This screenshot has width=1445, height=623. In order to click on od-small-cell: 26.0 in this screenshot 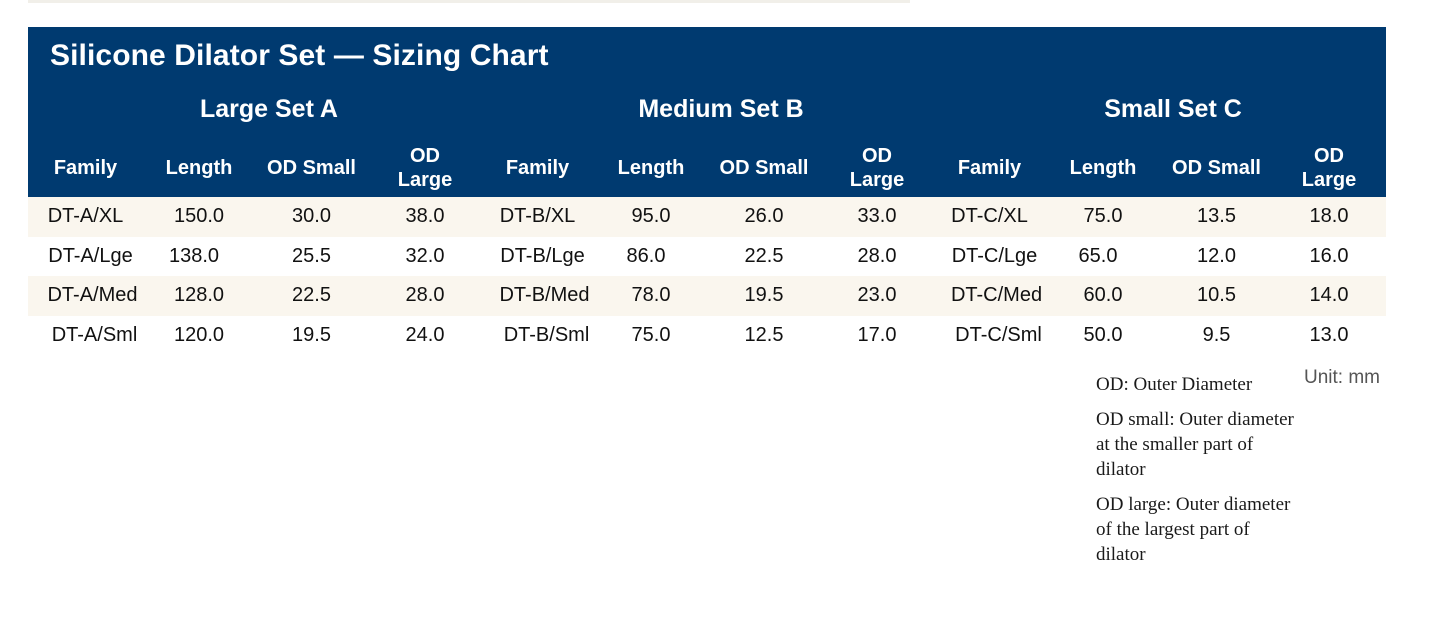, I will do `click(764, 216)`.